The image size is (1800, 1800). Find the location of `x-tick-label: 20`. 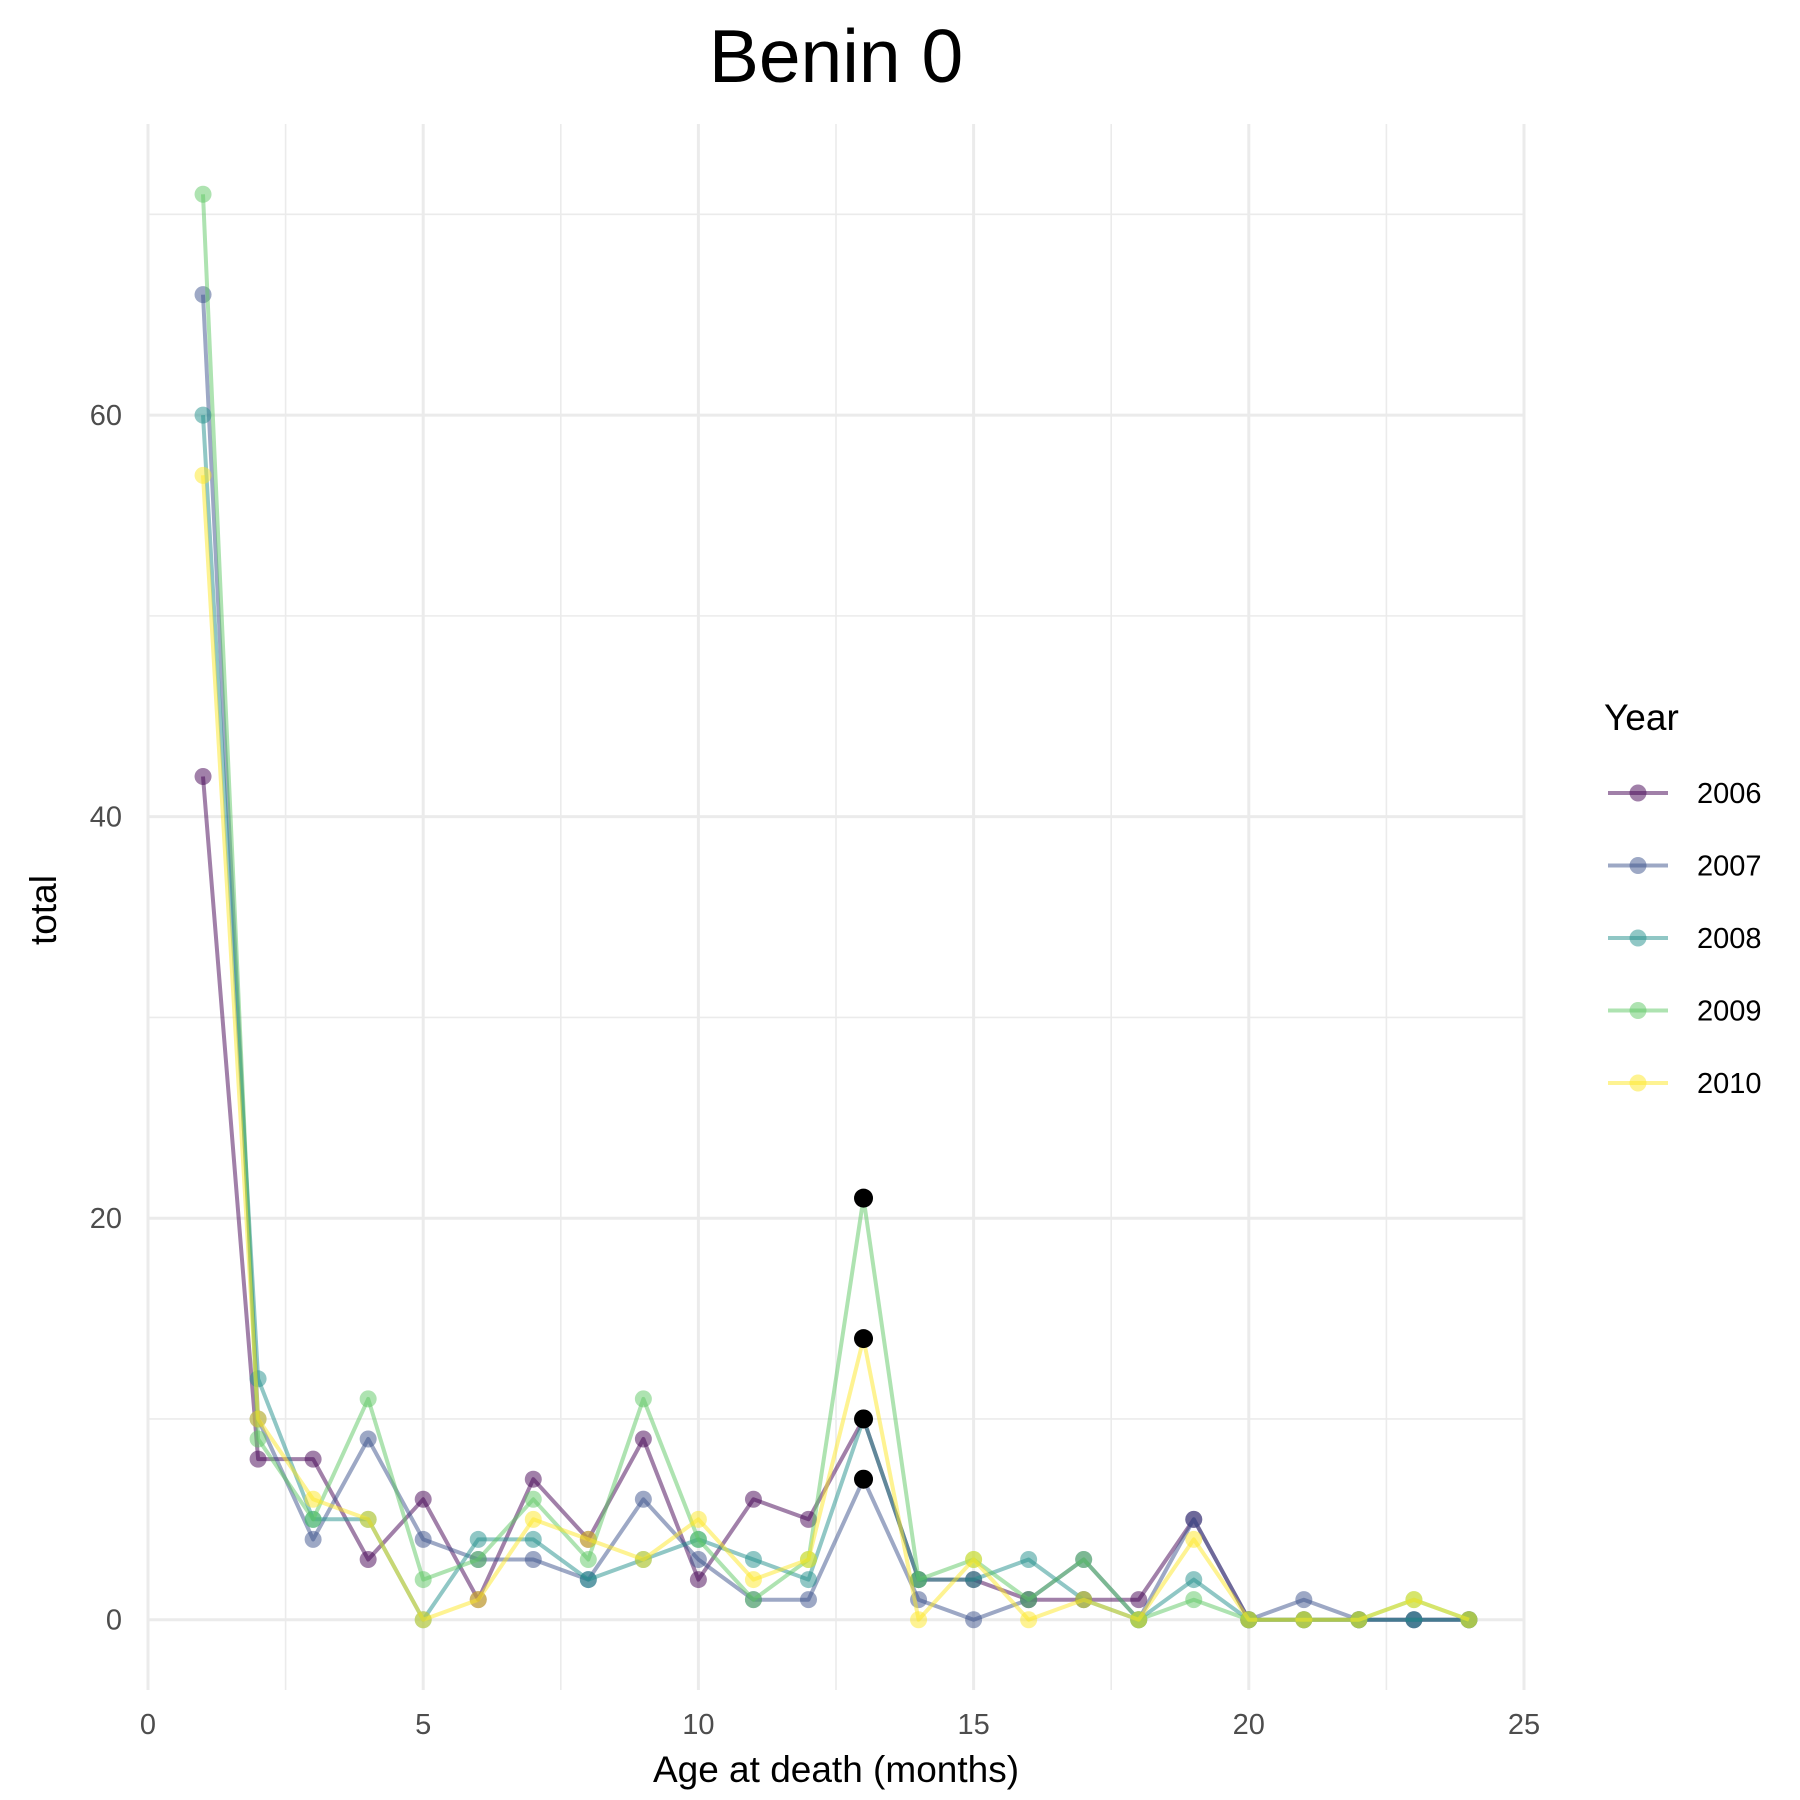

x-tick-label: 20 is located at coordinates (1249, 1725).